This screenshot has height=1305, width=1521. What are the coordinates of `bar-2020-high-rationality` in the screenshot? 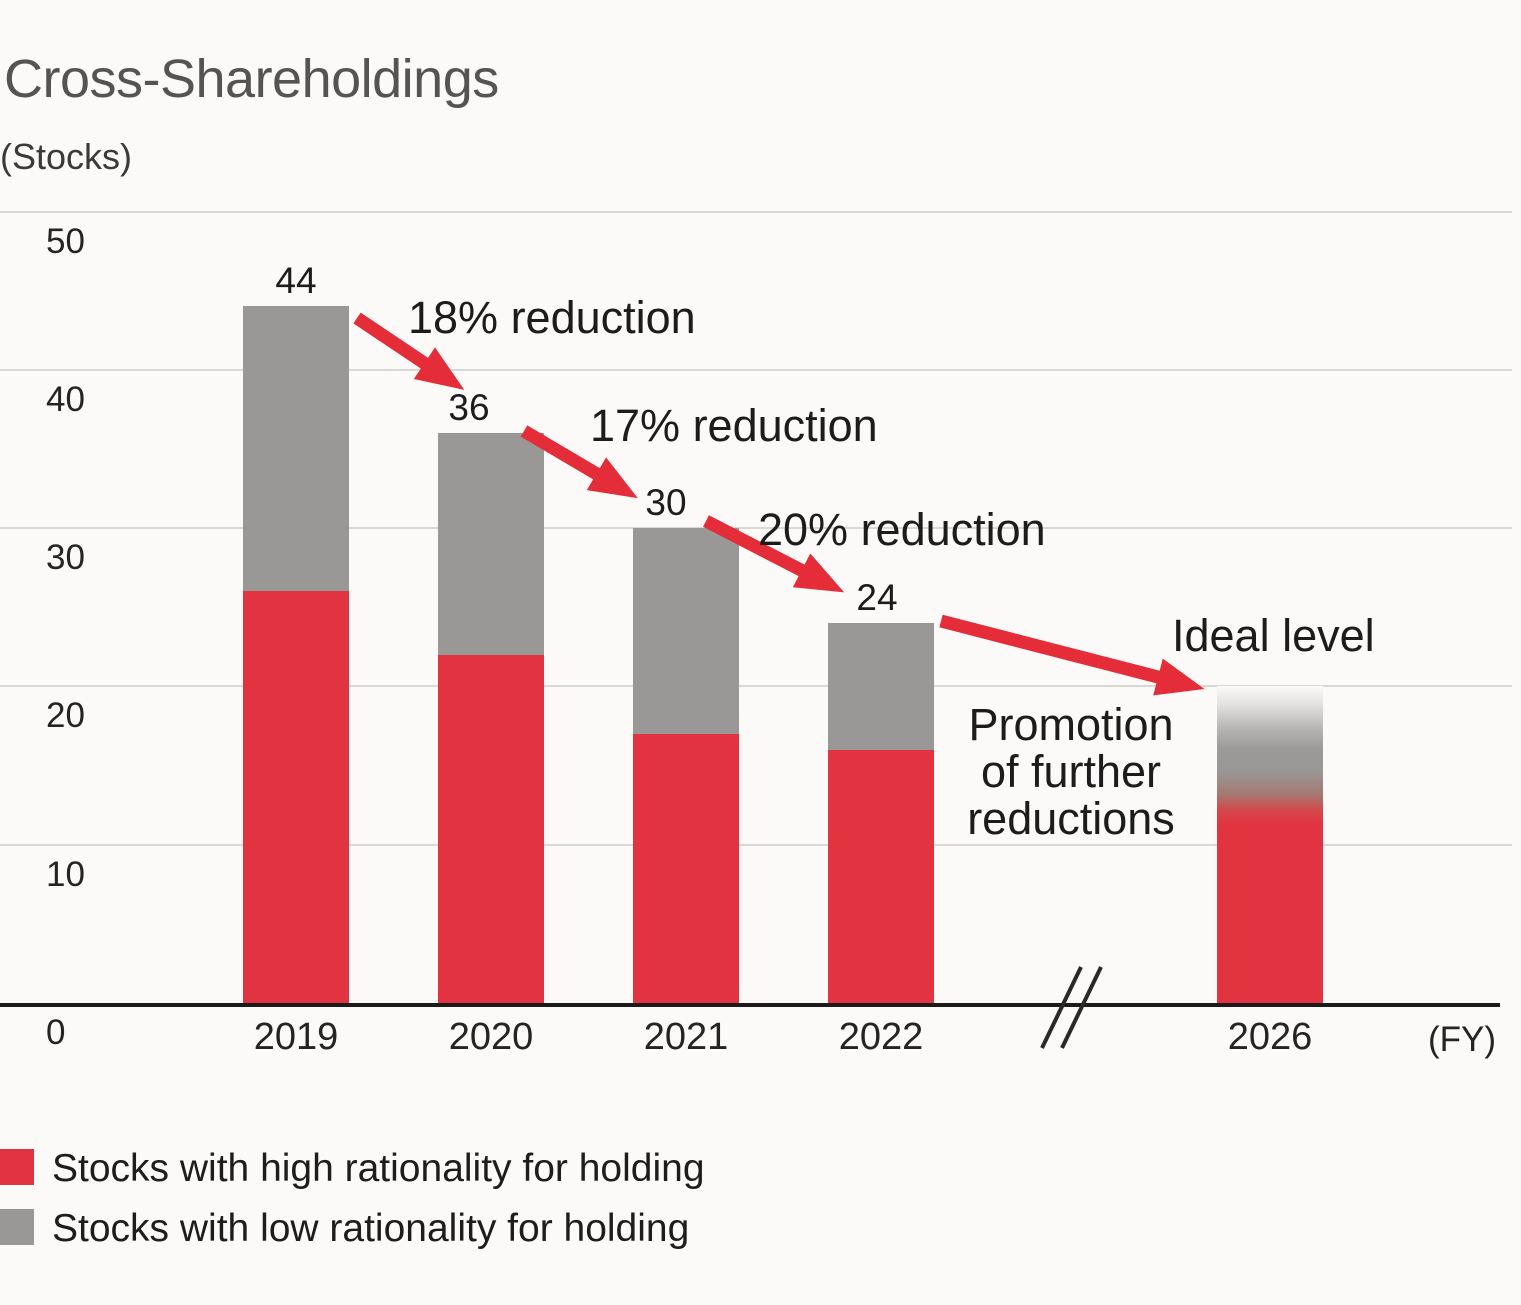 It's located at (491, 828).